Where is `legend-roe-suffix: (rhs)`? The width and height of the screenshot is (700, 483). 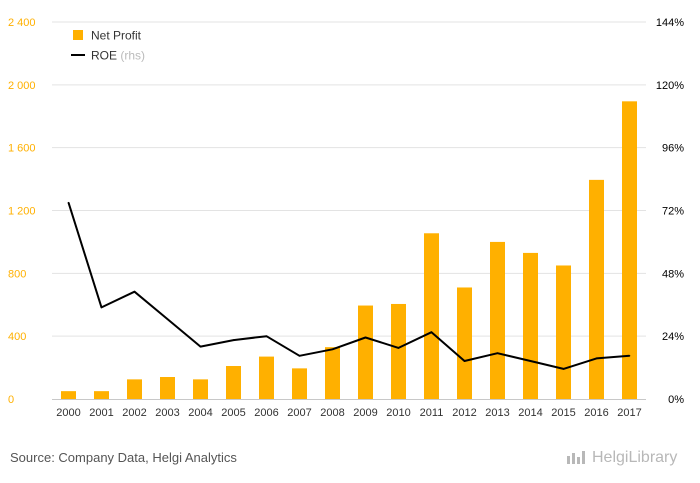 legend-roe-suffix: (rhs) is located at coordinates (132, 56).